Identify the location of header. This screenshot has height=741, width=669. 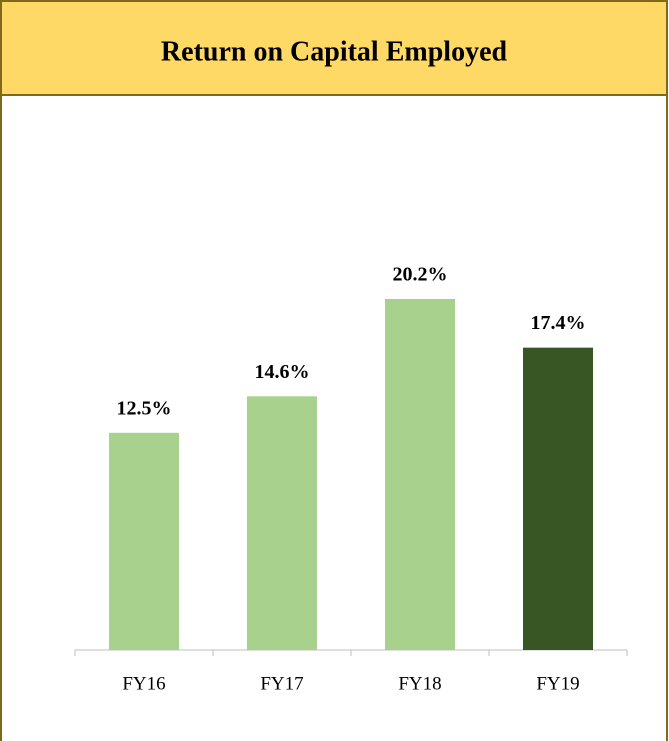
(334, 48).